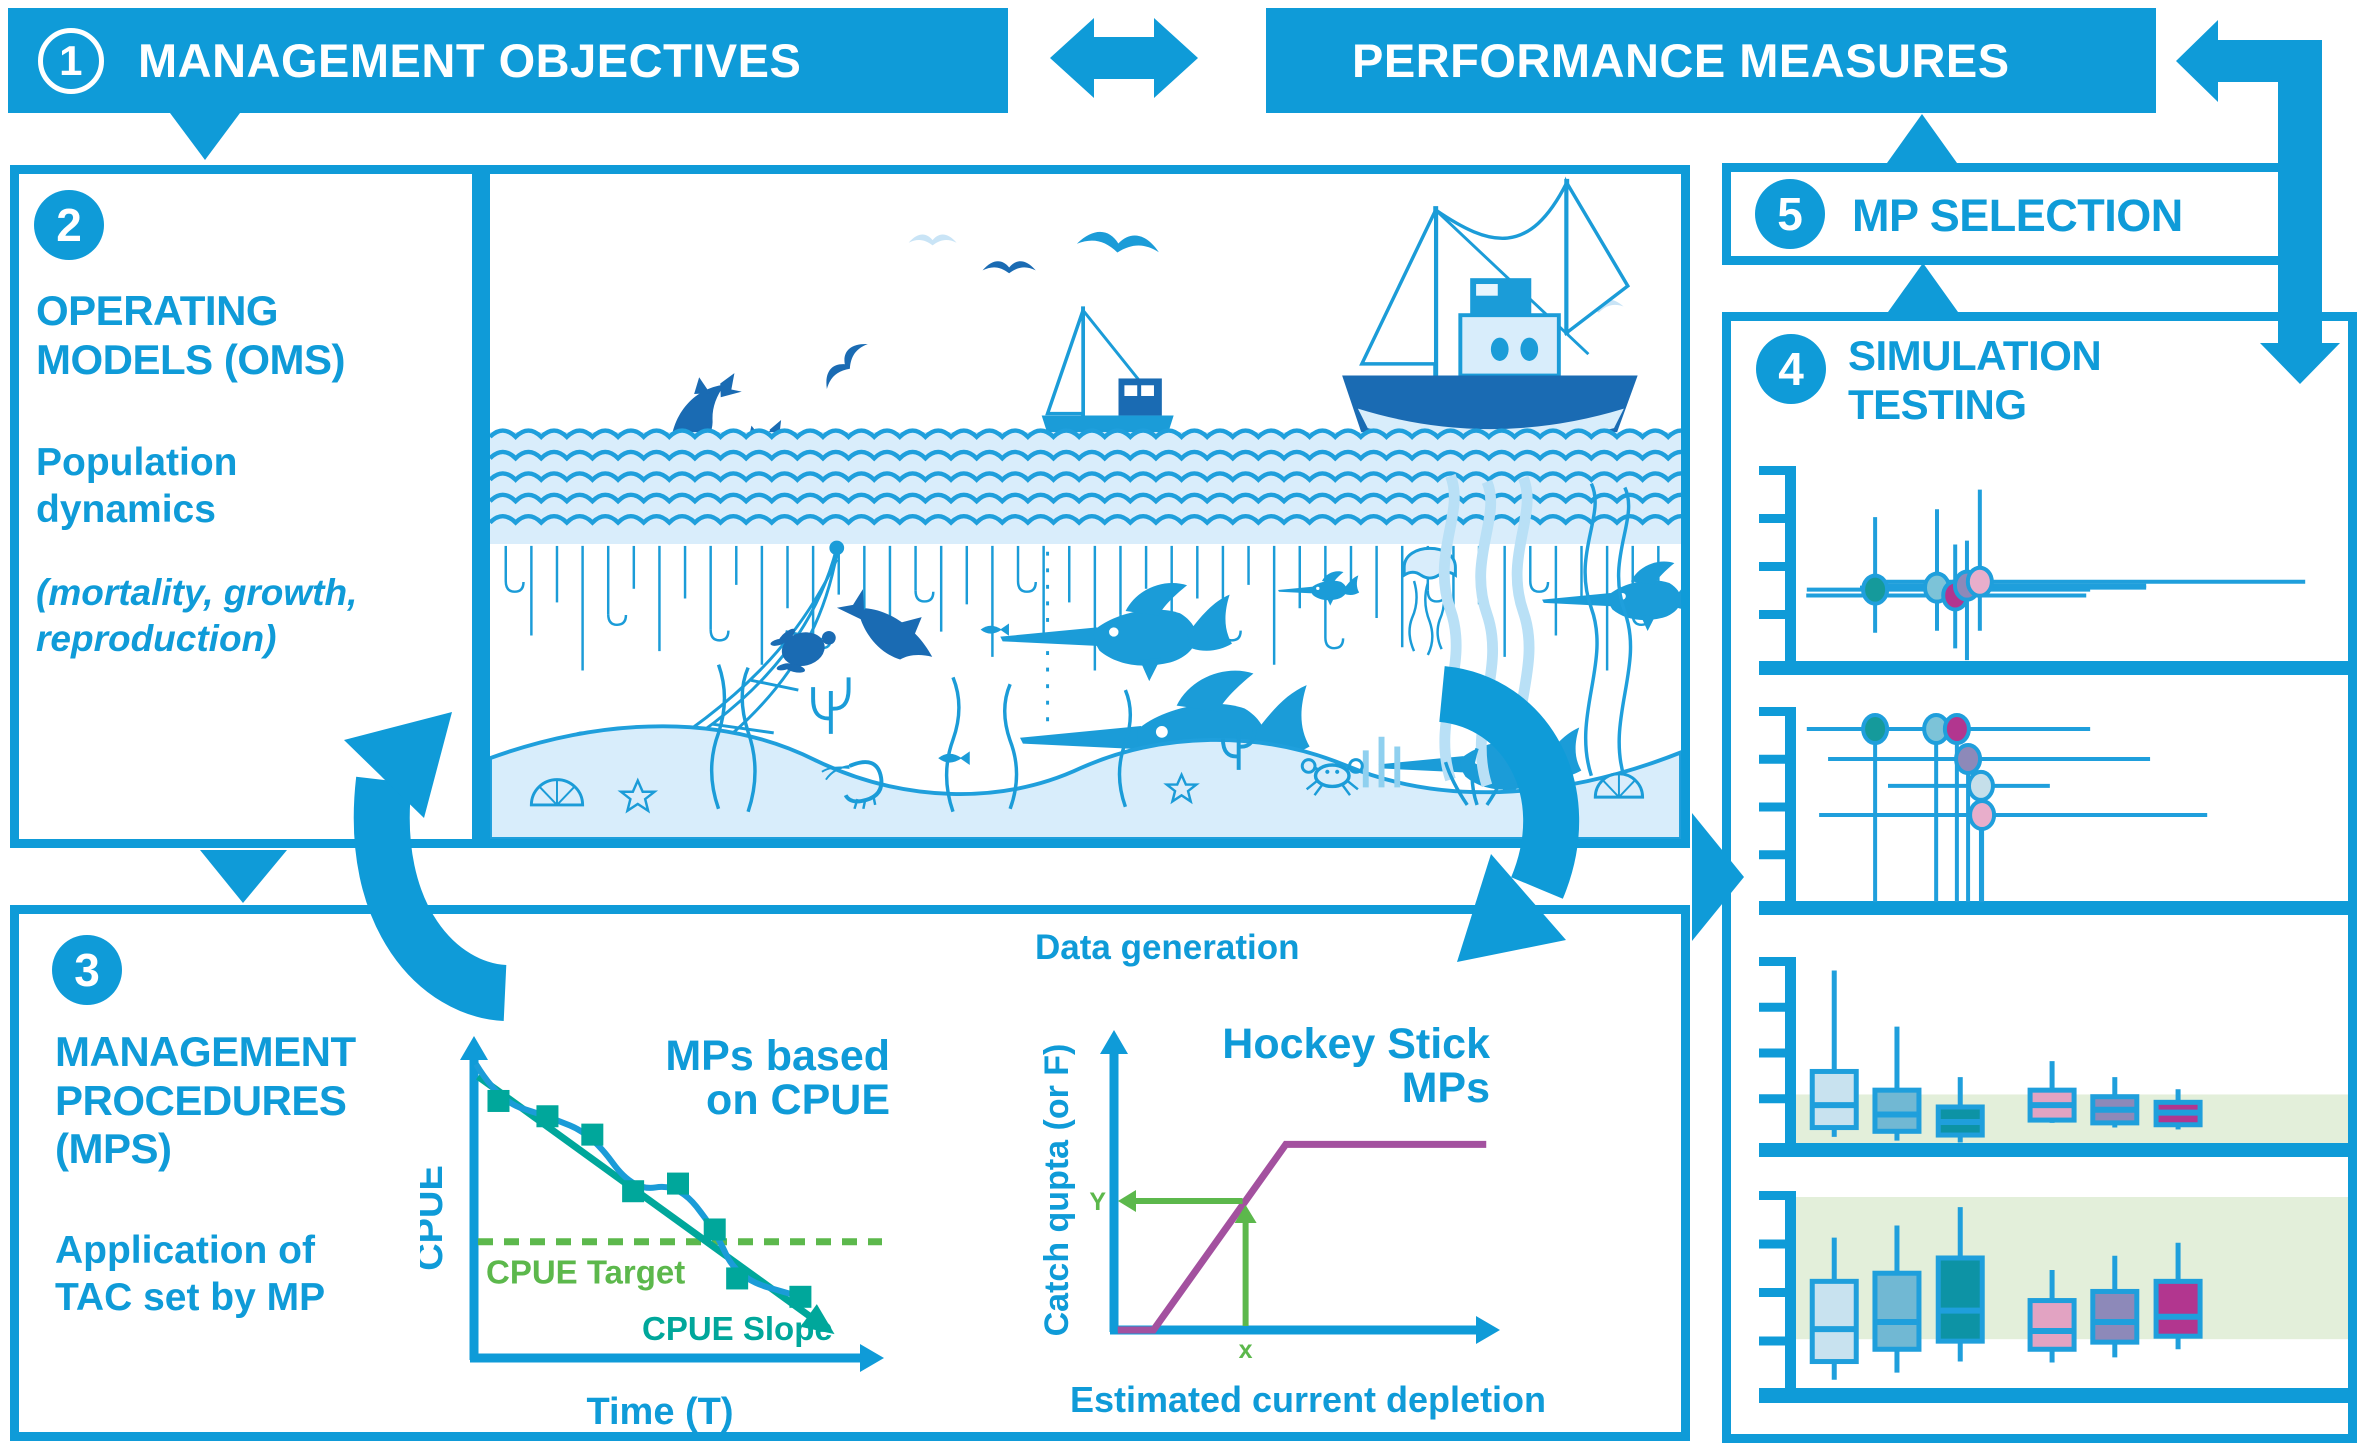 This screenshot has height=1449, width=2363. What do you see at coordinates (1057, 1190) in the screenshot?
I see `svg-text: Catch qupta (or F)` at bounding box center [1057, 1190].